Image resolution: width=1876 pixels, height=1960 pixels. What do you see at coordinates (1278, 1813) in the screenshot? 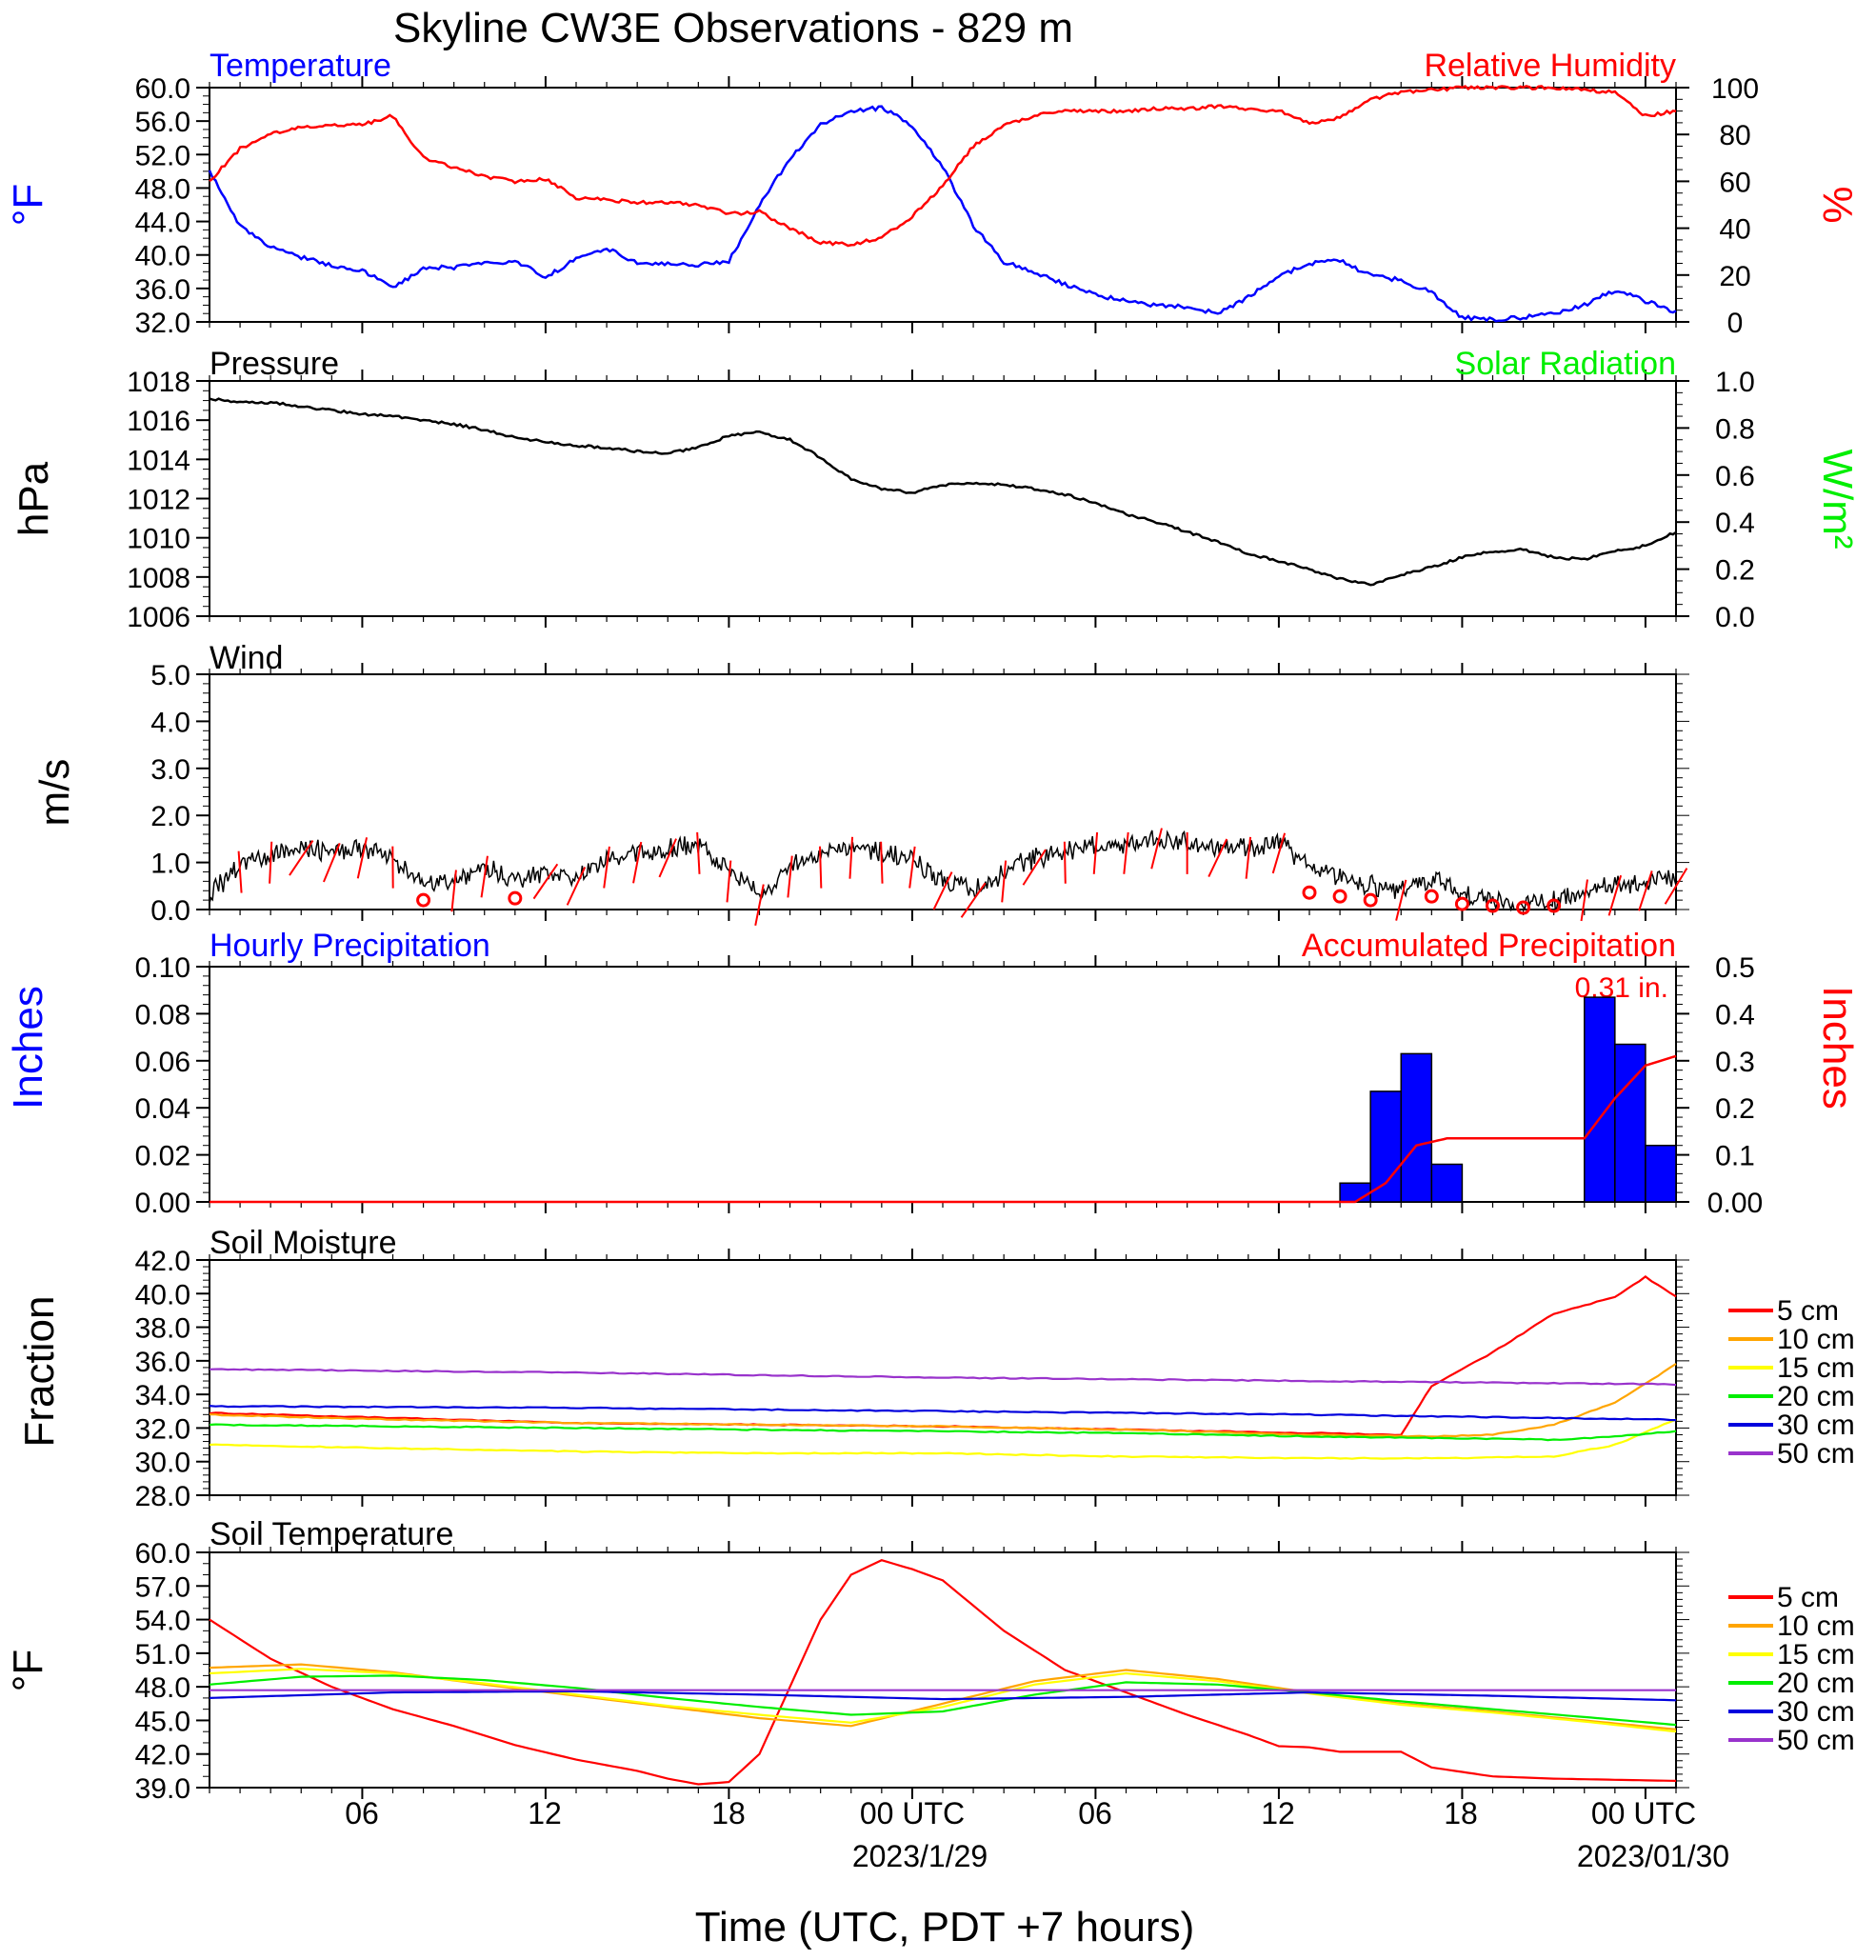
I see `x-tick-label: 12` at bounding box center [1278, 1813].